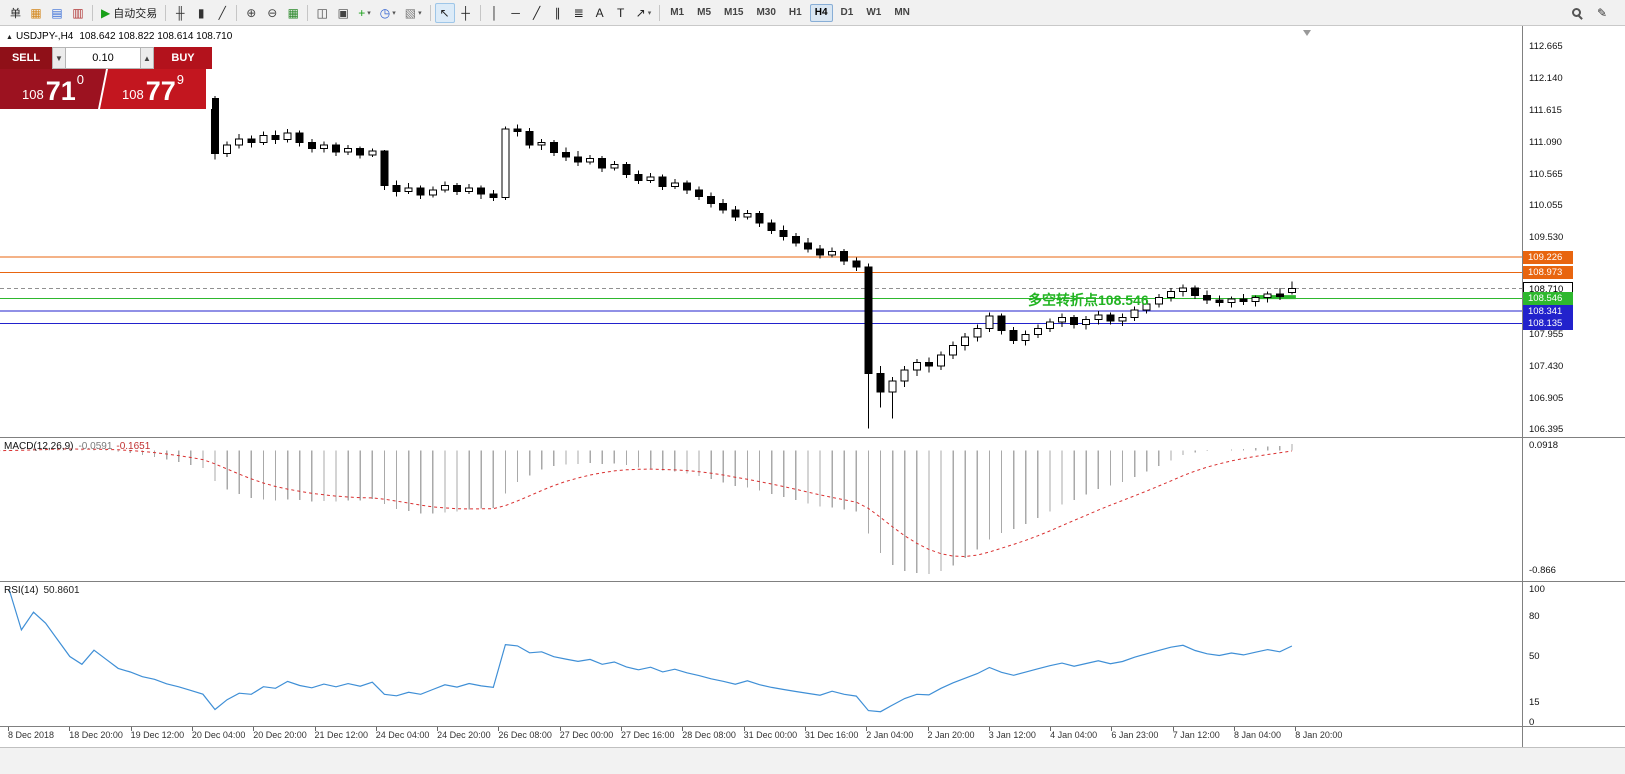  I want to click on tile-windows-icon: ◫, so click(322, 12).